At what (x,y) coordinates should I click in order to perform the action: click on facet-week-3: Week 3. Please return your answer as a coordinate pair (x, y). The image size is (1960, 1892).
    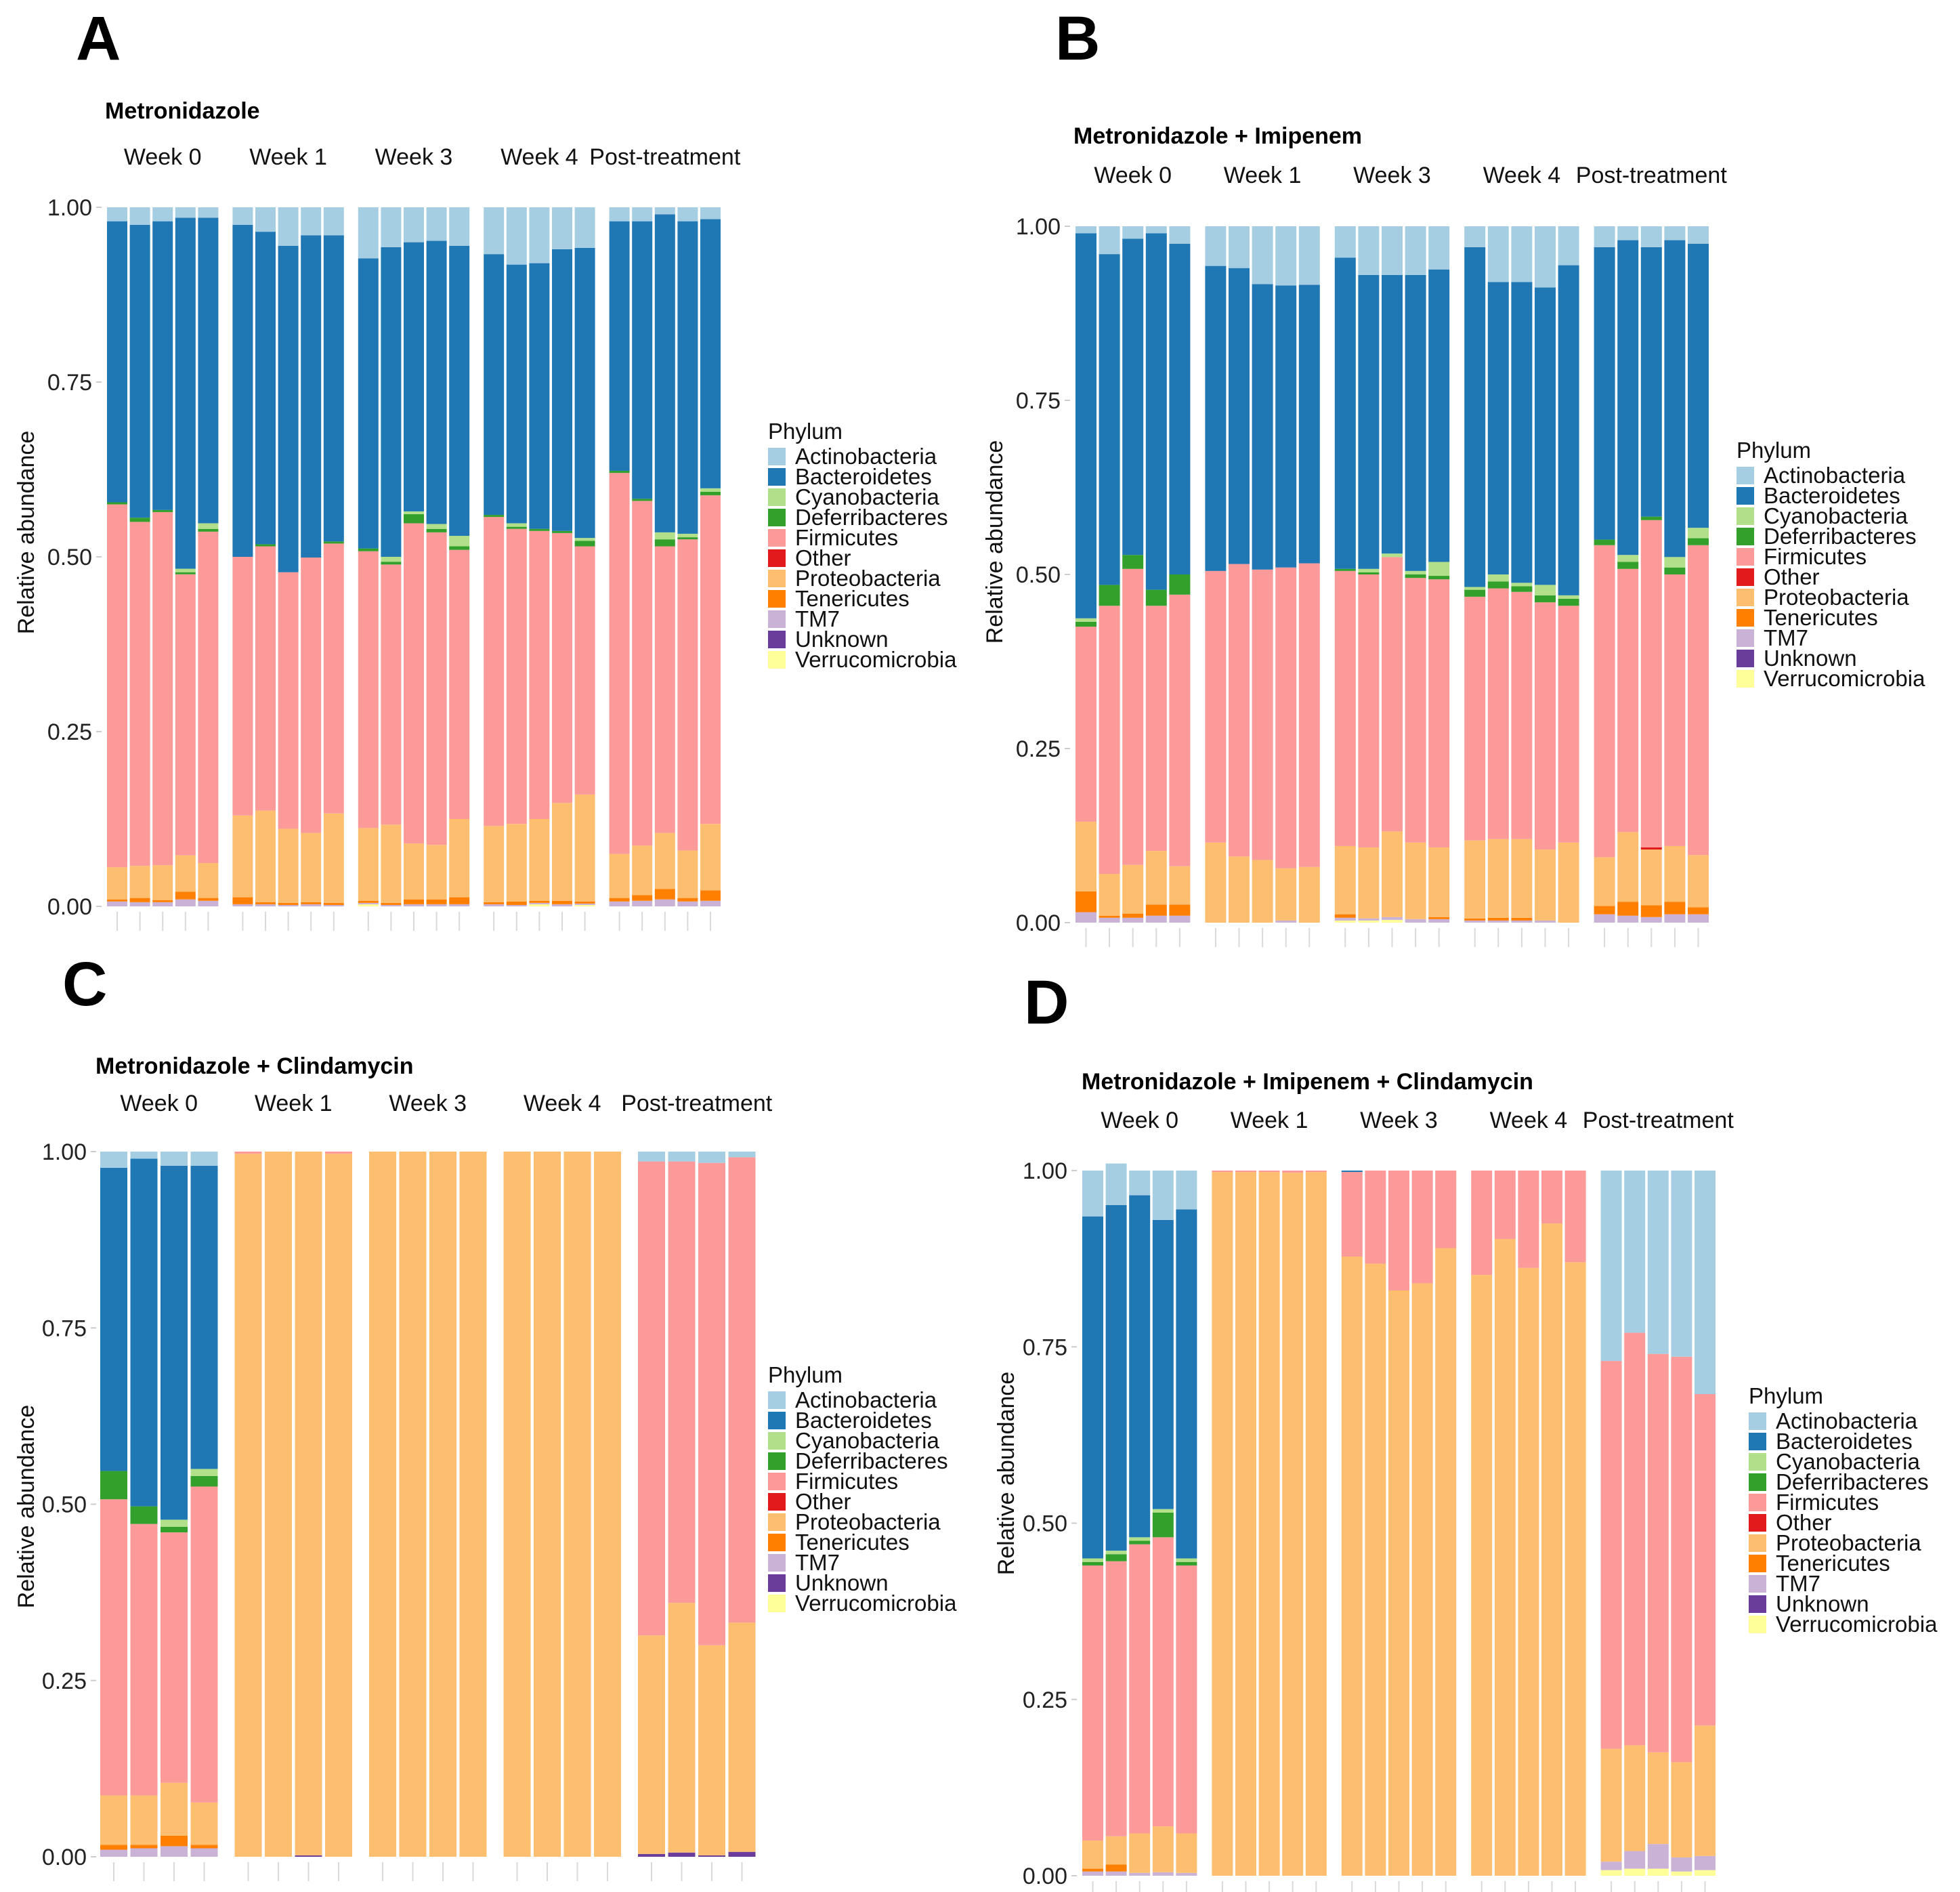
    Looking at the image, I should click on (428, 1486).